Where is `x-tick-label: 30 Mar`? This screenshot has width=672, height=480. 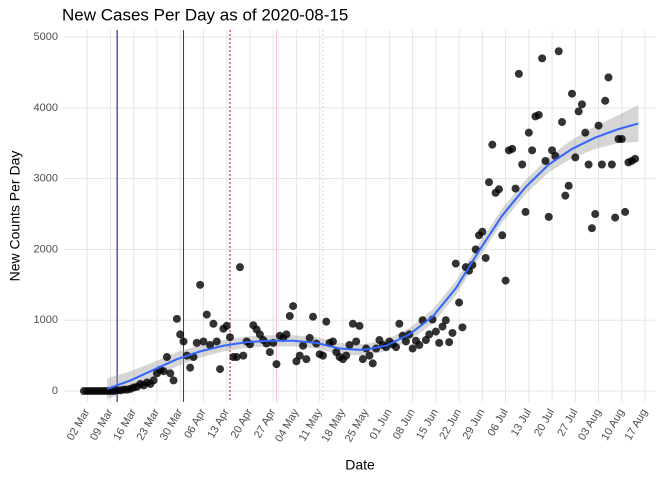 x-tick-label: 30 Mar is located at coordinates (172, 425).